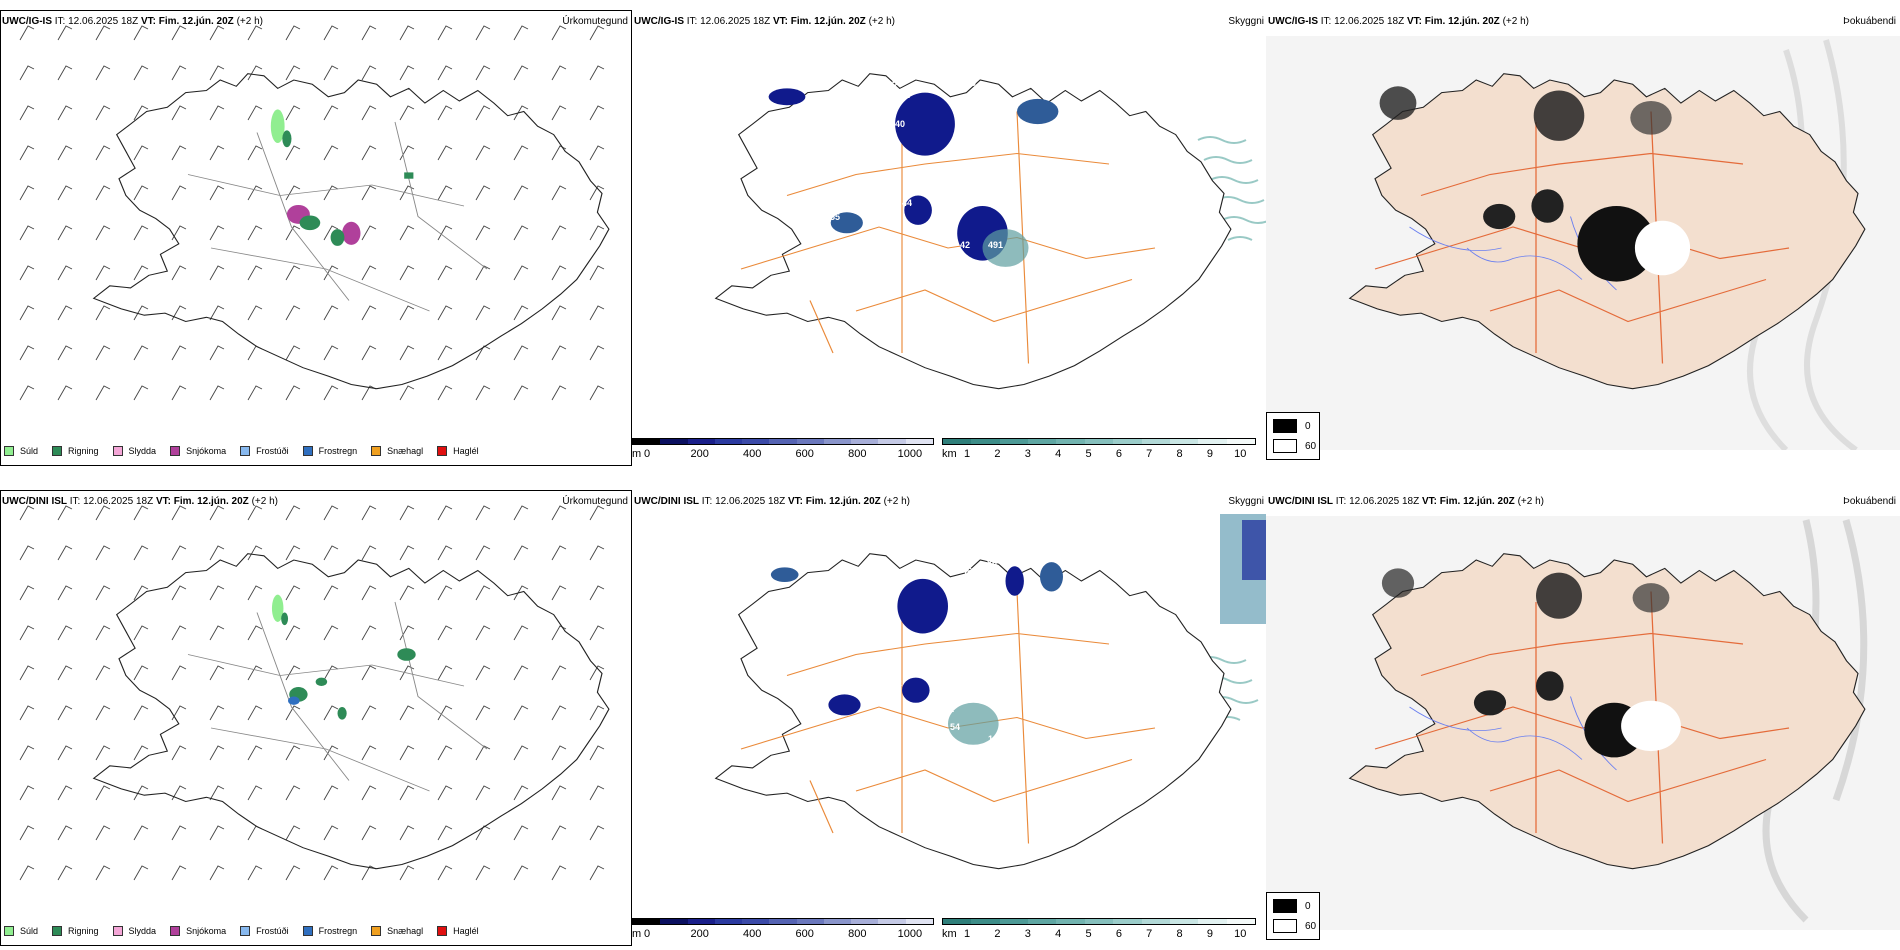 This screenshot has width=1900, height=950. I want to click on colorbar-tick: 8, so click(1179, 454).